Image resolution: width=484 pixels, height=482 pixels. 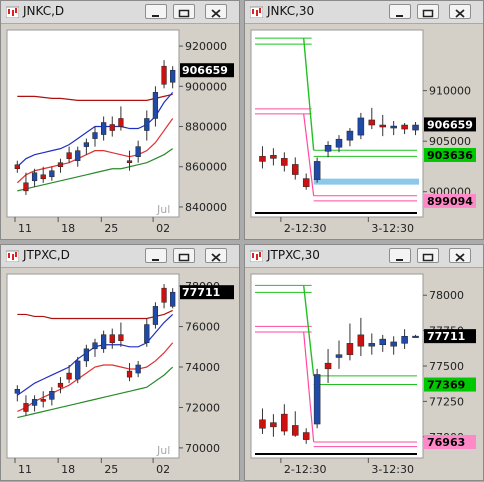 I want to click on y-tick-label: 77500, so click(x=446, y=366).